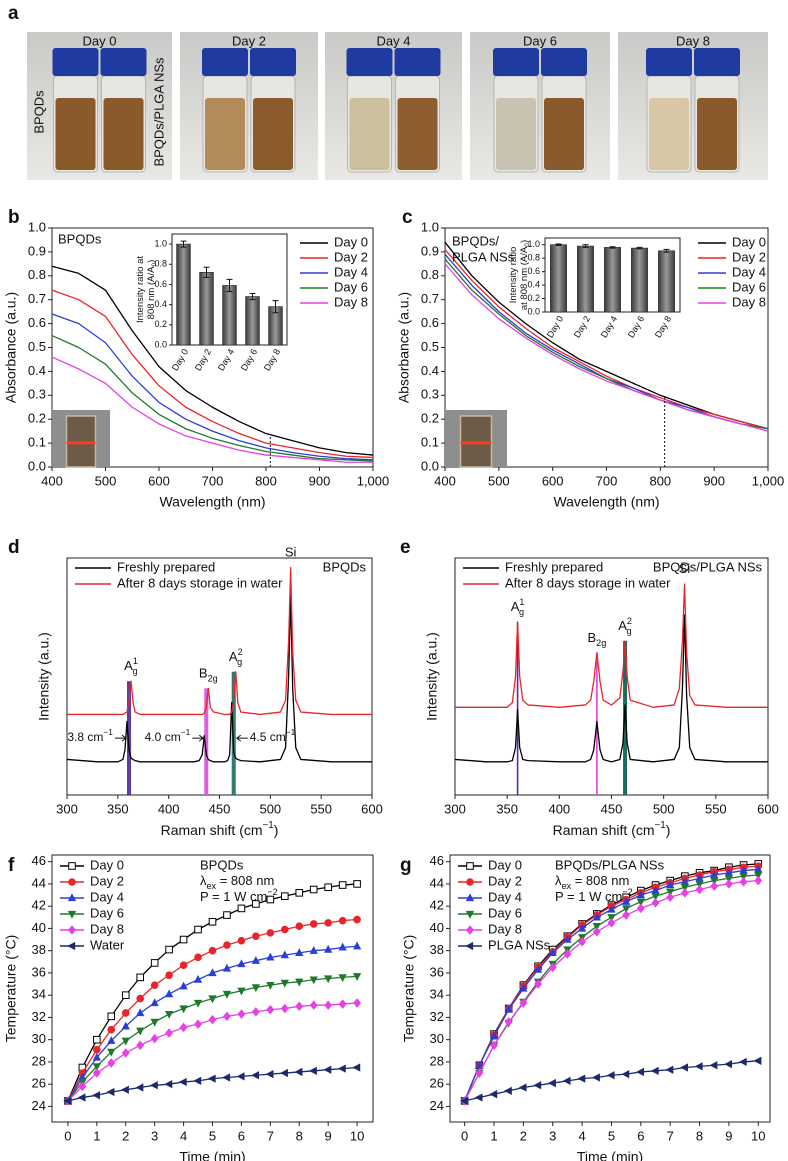  I want to click on x-tick-label: 4, so click(581, 1135).